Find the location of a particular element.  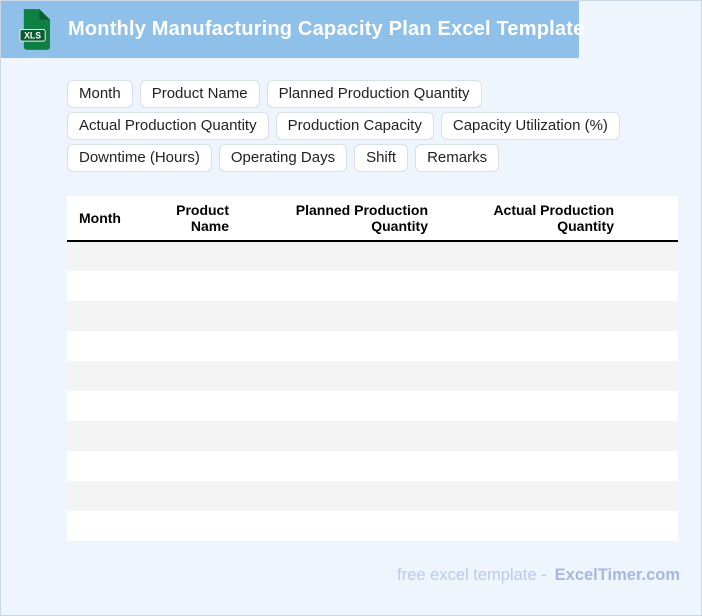

column-chip: Product Name is located at coordinates (199, 94).